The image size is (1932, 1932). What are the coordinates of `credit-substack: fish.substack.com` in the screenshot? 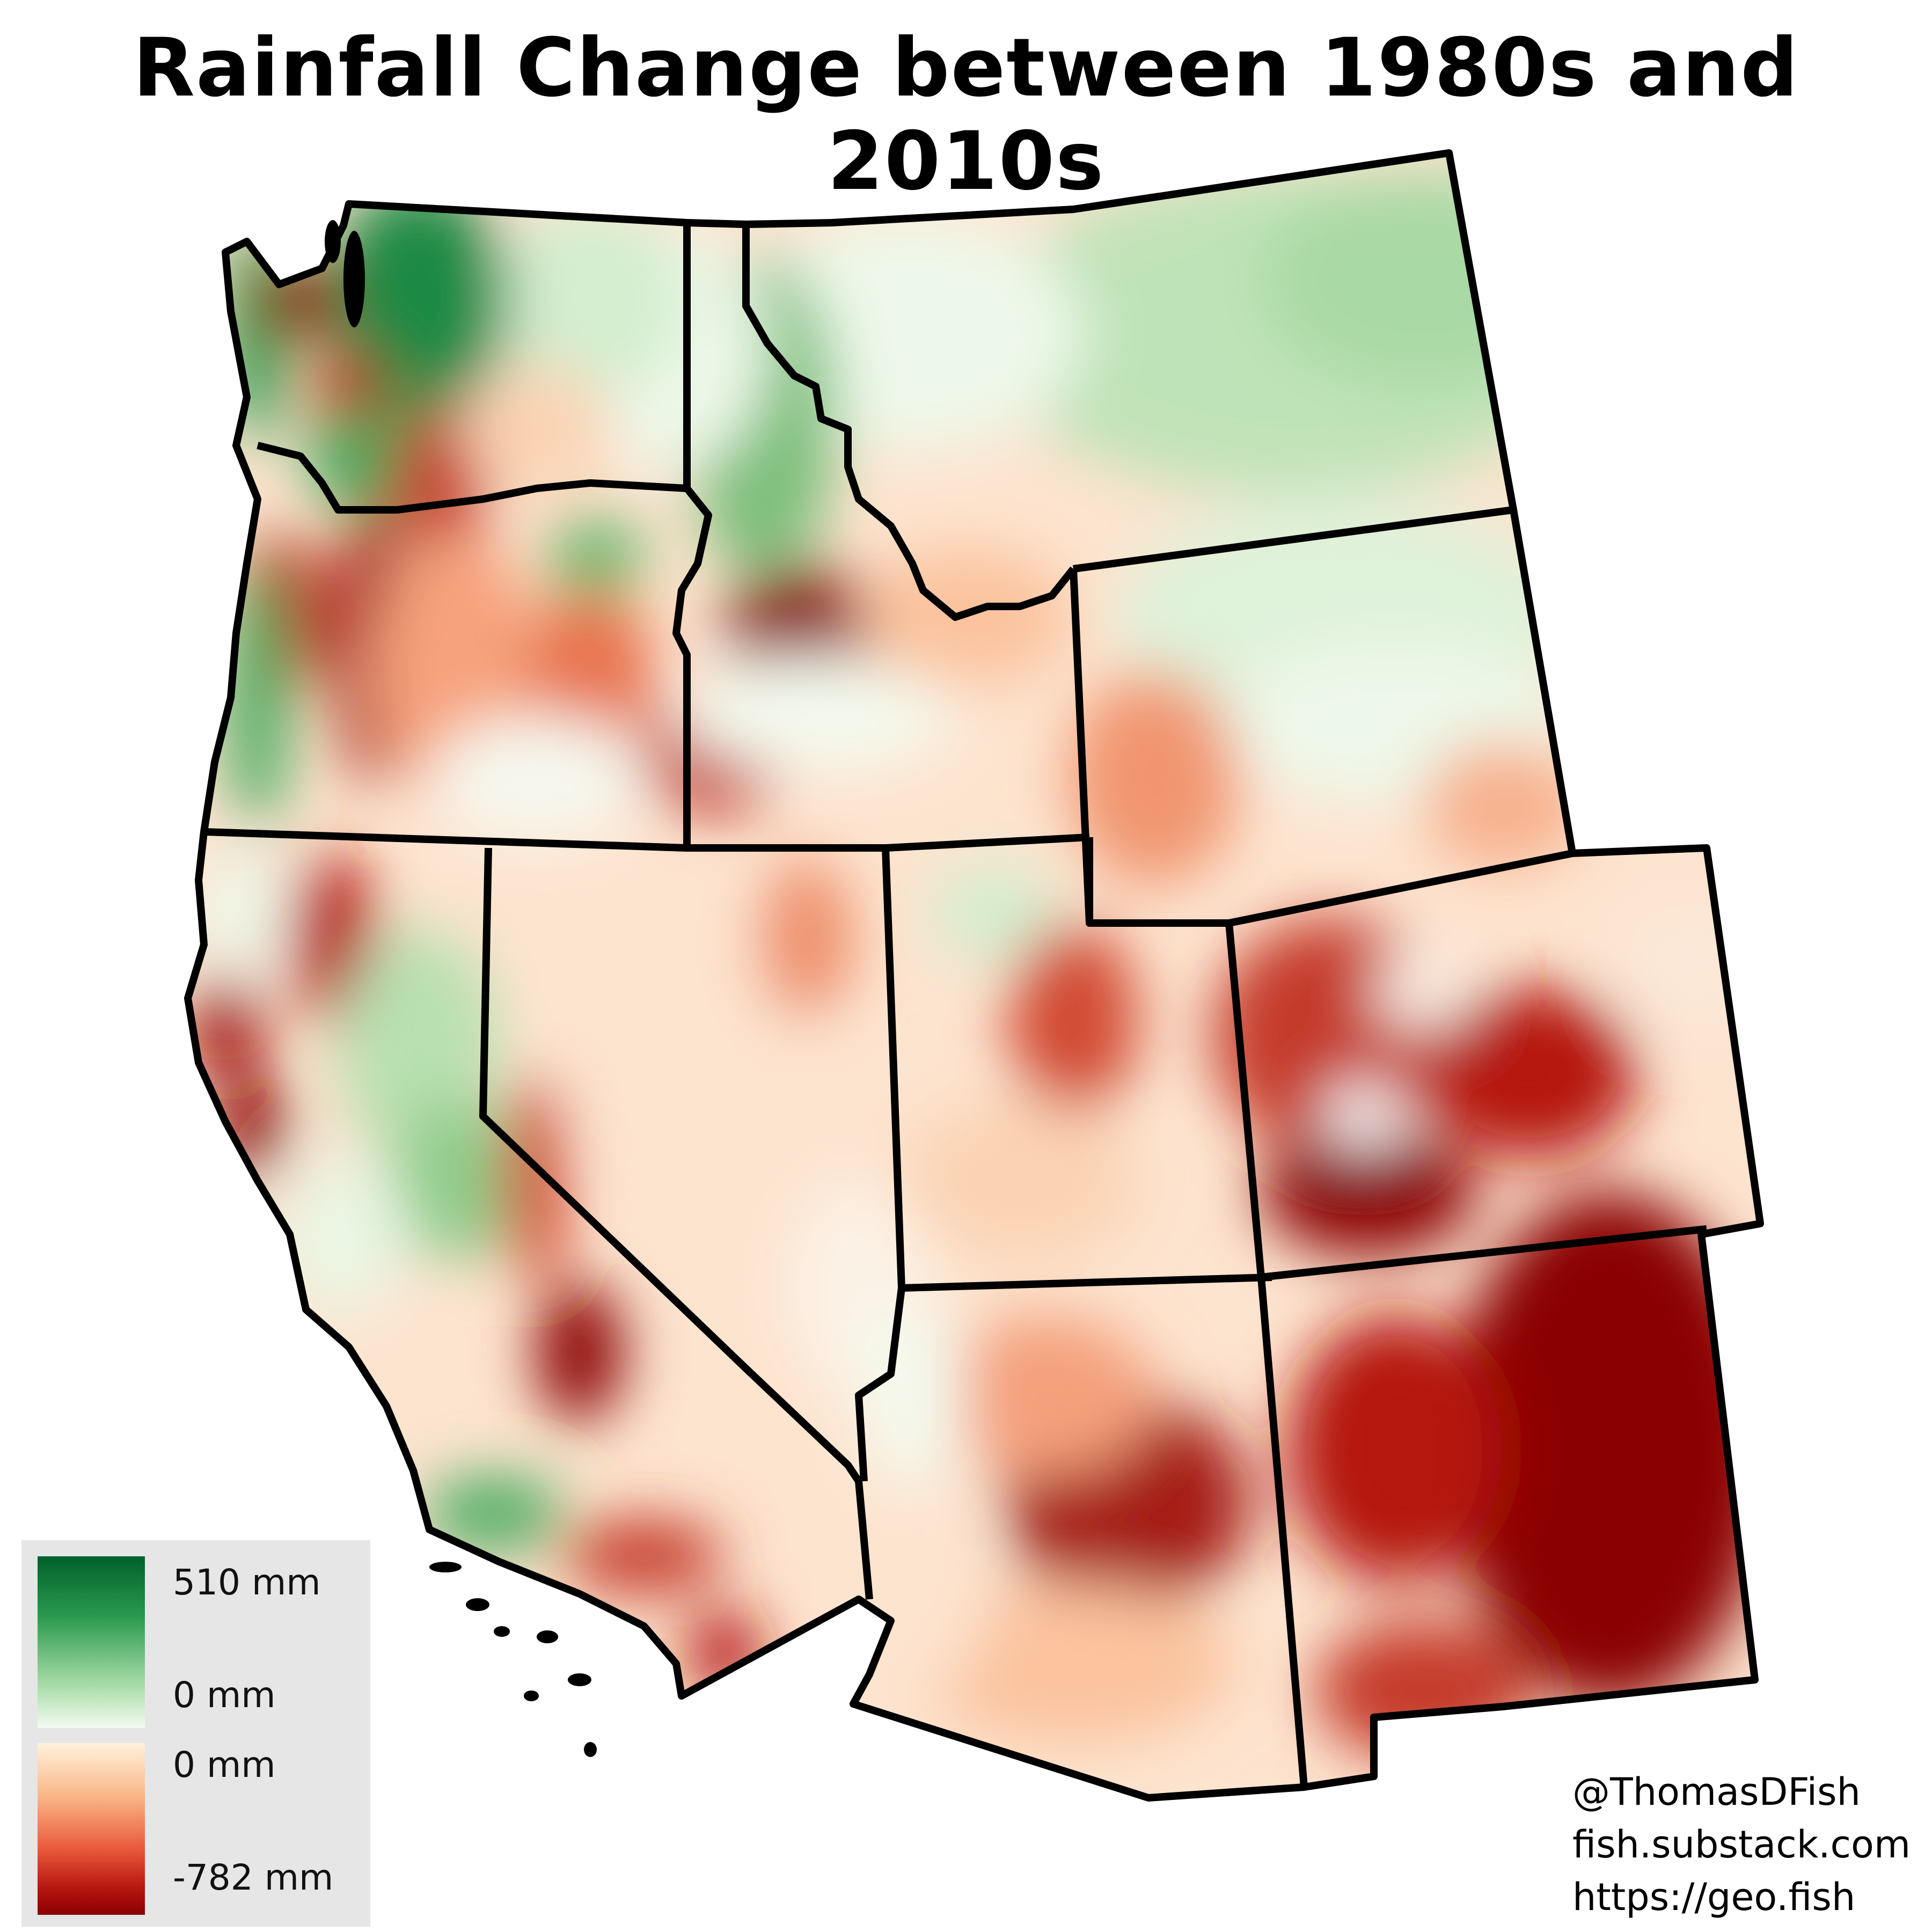 It's located at (1741, 1845).